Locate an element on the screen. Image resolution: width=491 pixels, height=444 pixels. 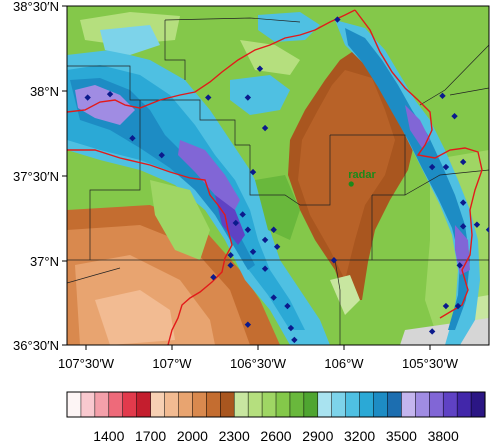
colorbar-tick-label: 3200 is located at coordinates (359, 436).